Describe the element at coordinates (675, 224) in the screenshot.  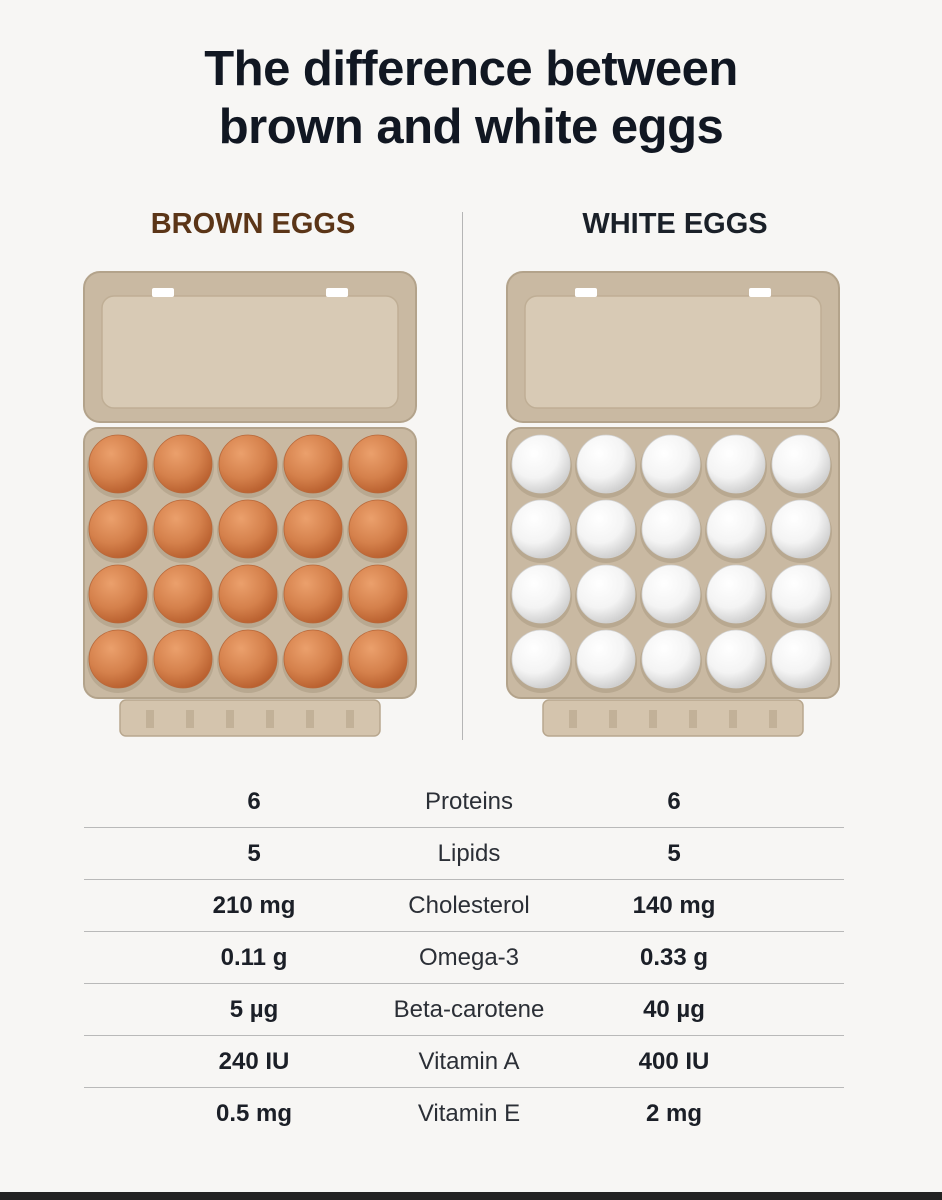
I see `white-eggs-heading: WHITE EGGS` at that location.